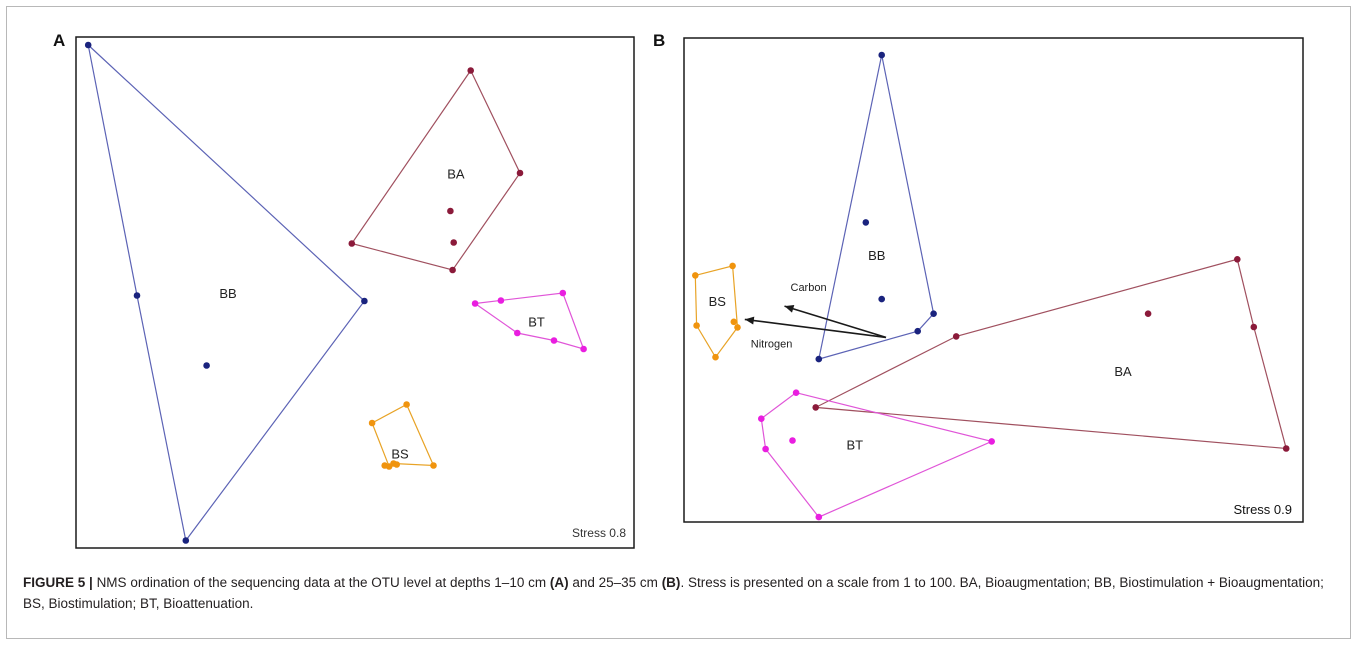  Describe the element at coordinates (854, 445) in the screenshot. I see `panel-b-bt-label: BT` at that location.